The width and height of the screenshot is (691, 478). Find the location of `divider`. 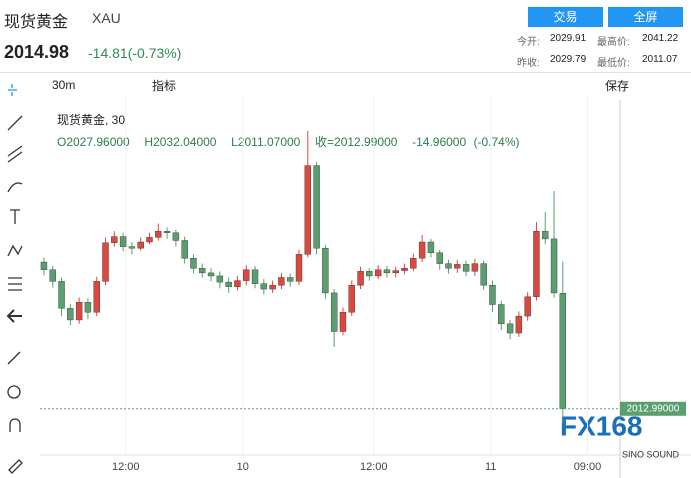

divider is located at coordinates (345, 72).